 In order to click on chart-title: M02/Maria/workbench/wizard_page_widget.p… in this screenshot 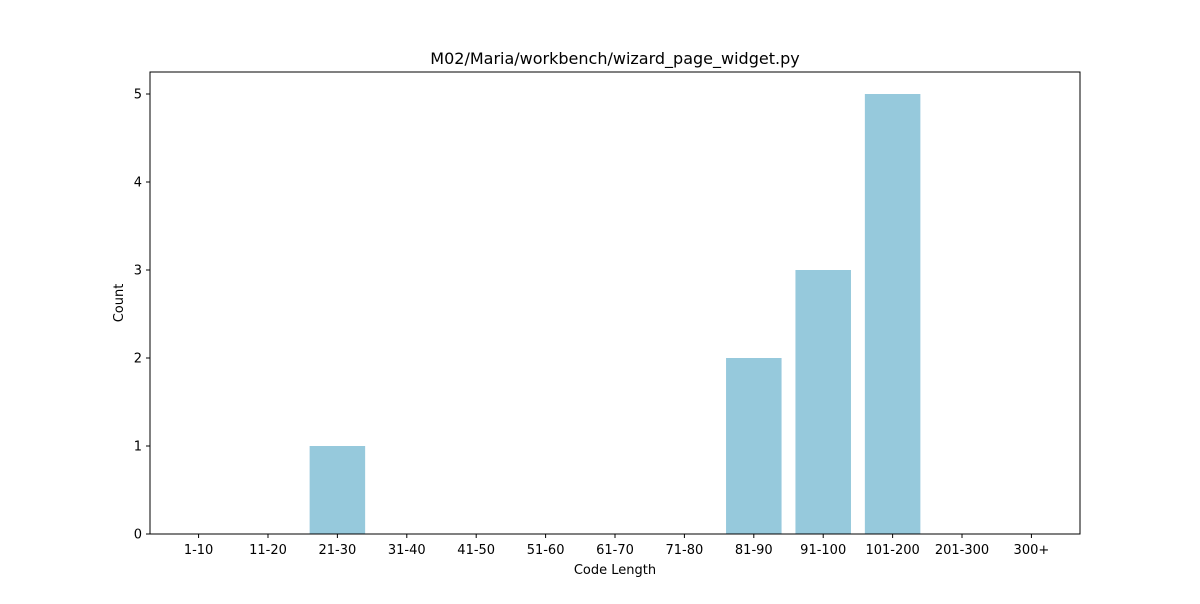, I will do `click(614, 59)`.